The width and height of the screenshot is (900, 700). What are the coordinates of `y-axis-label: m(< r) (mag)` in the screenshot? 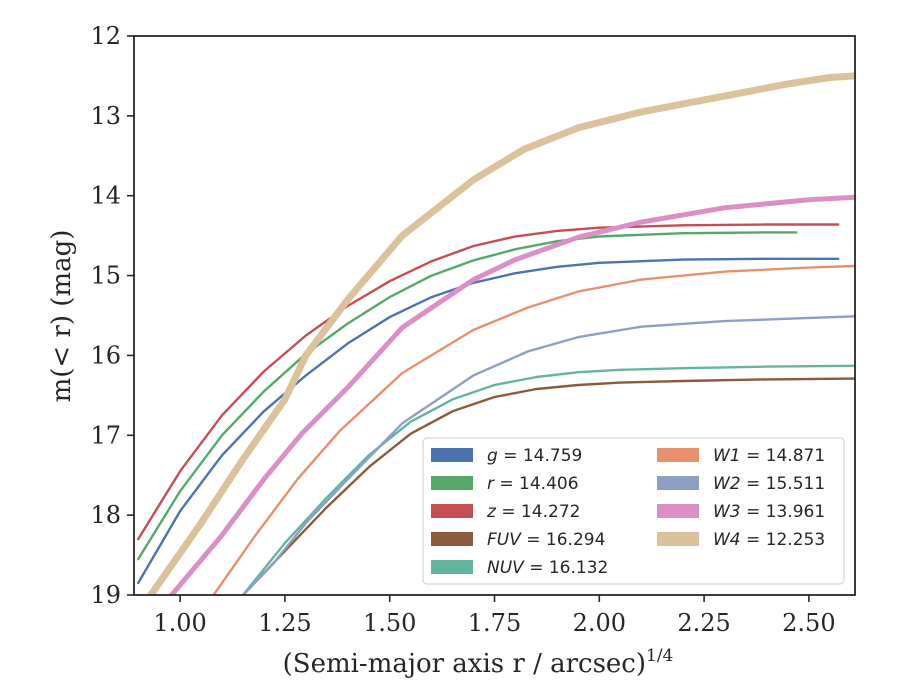 It's located at (62, 316).